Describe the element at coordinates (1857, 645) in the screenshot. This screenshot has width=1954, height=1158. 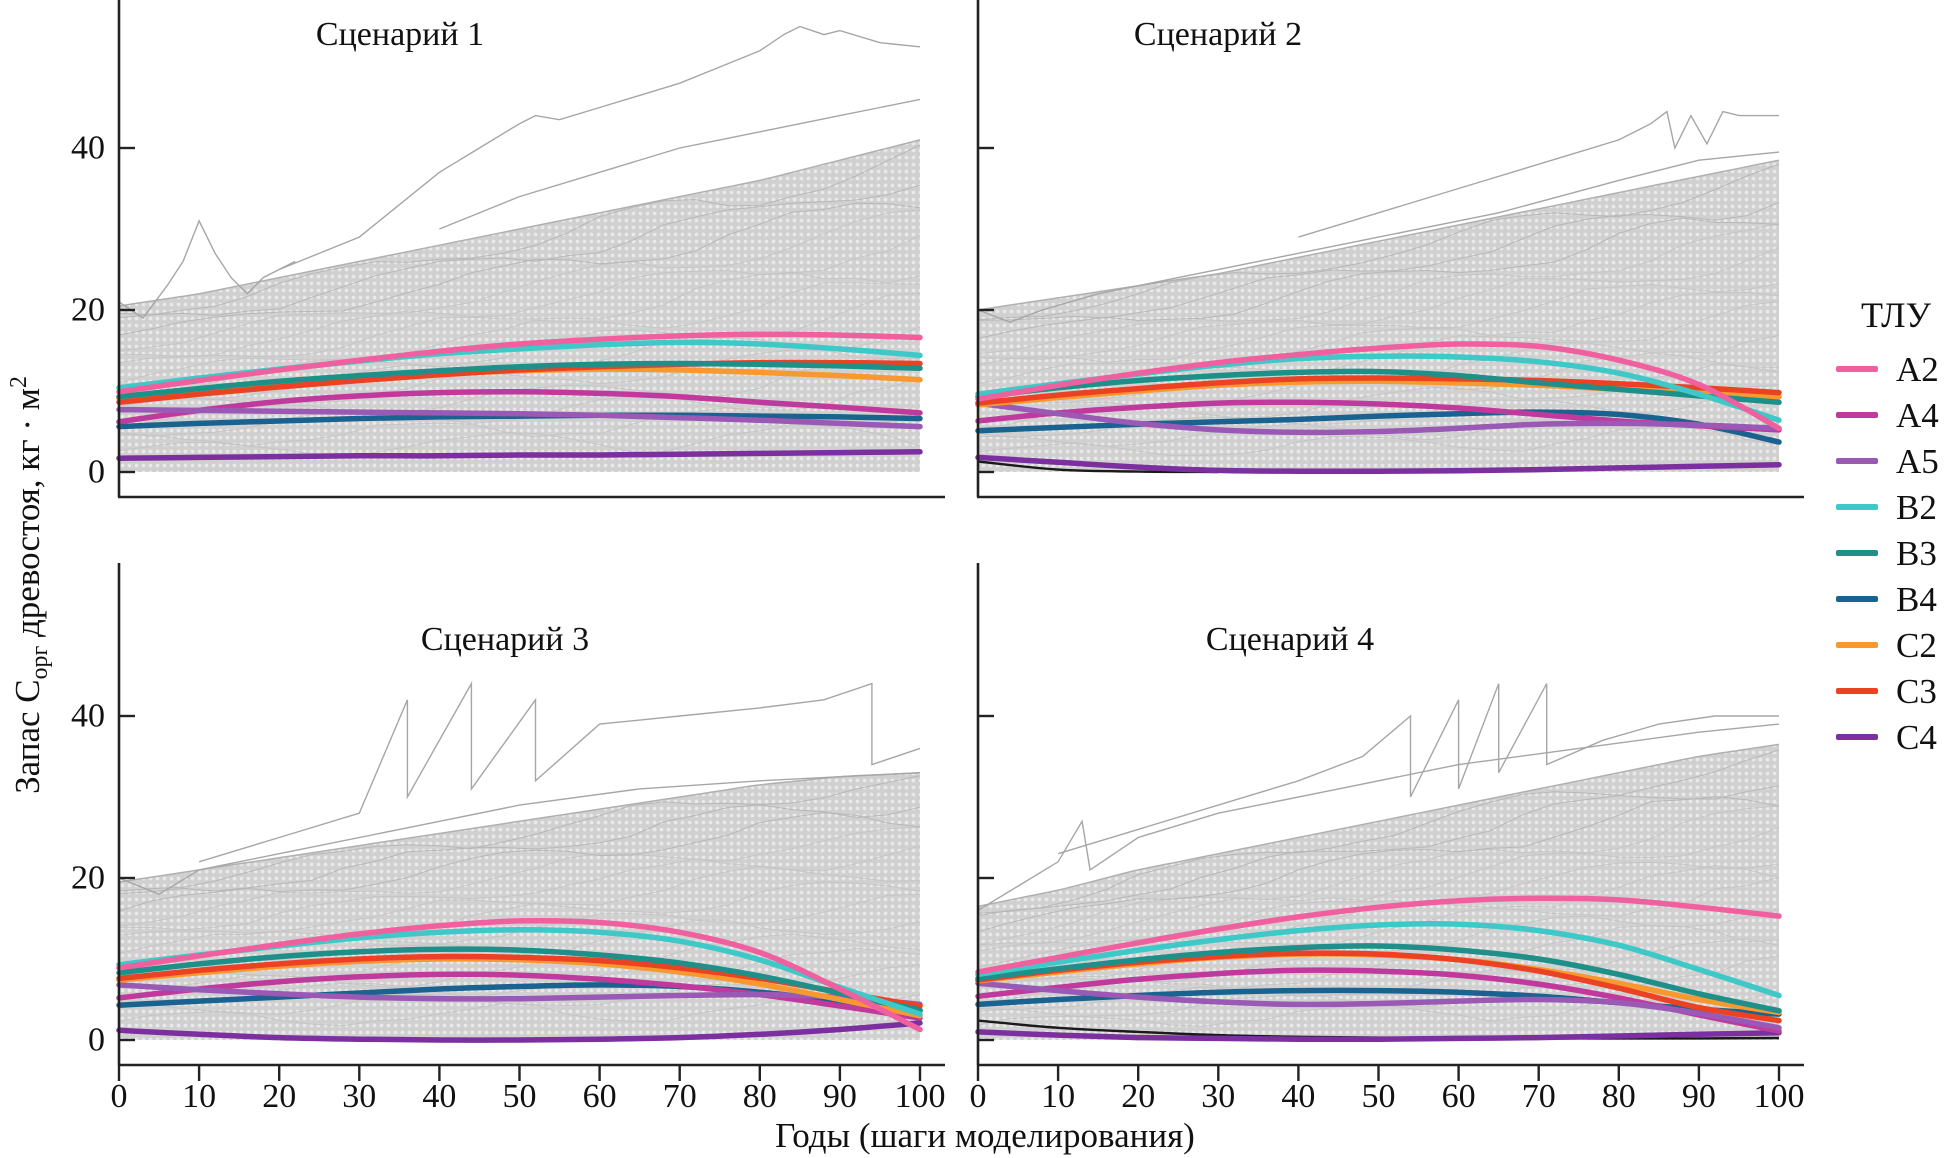
I see `legend-swatch-C2` at that location.